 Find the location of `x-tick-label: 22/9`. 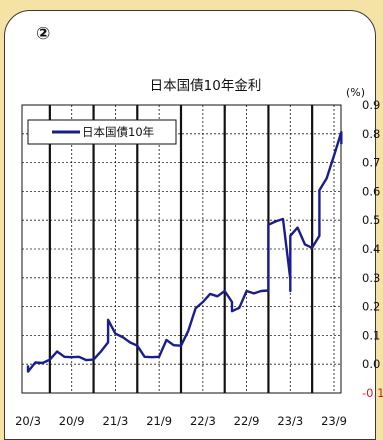

x-tick-label: 22/9 is located at coordinates (247, 421).